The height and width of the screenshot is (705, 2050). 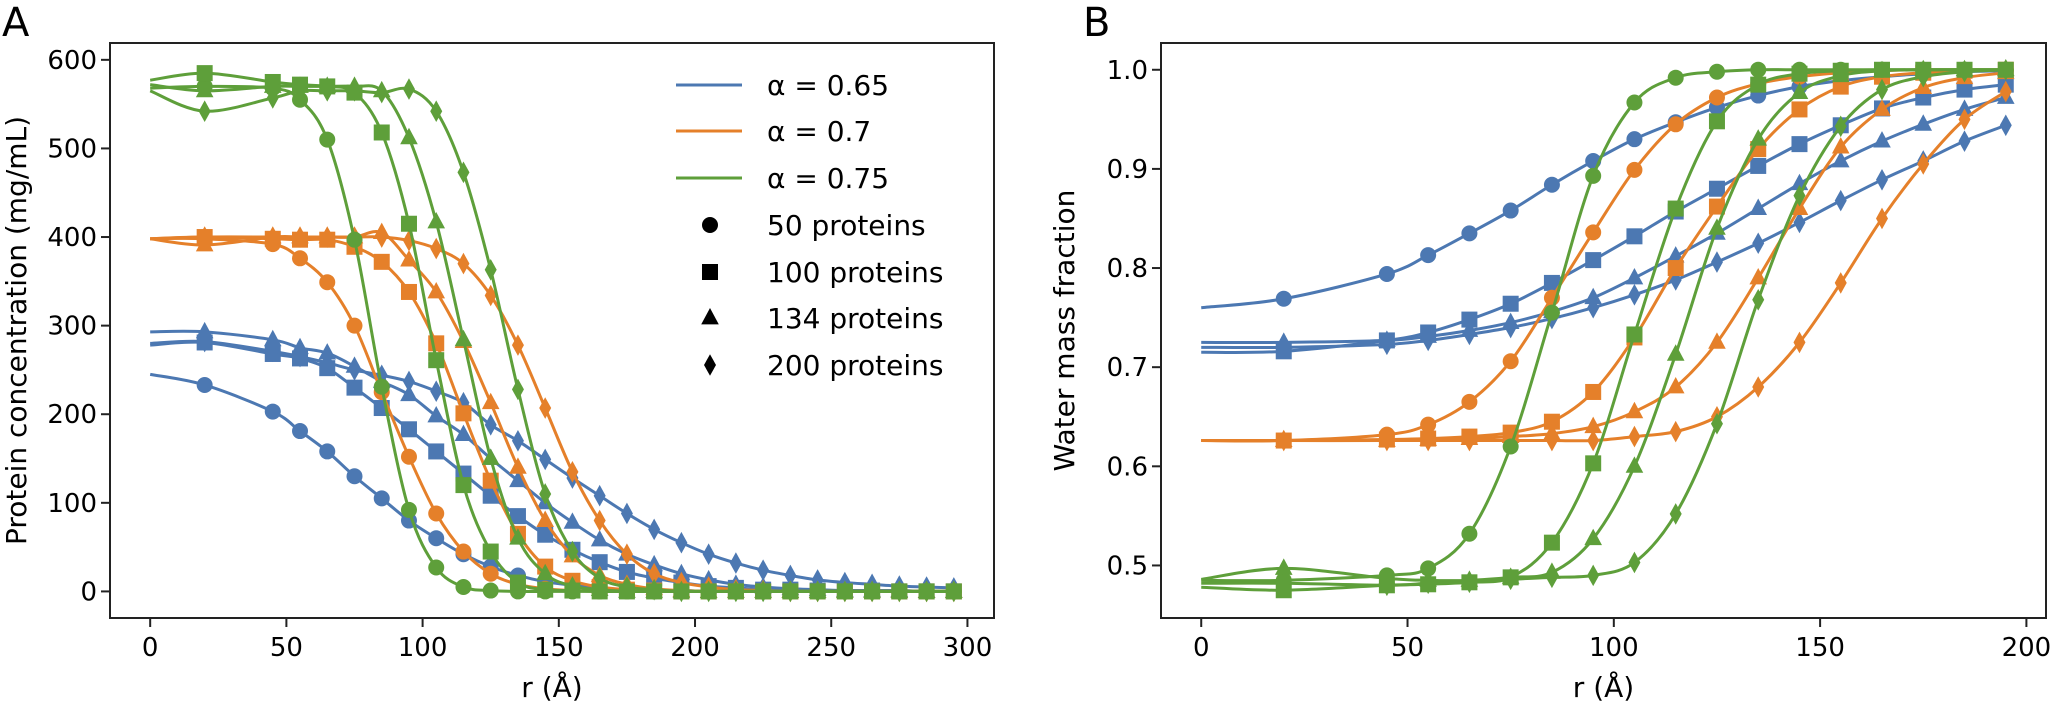 I want to click on legend-item-alpha: α = 0.75, so click(x=782, y=178).